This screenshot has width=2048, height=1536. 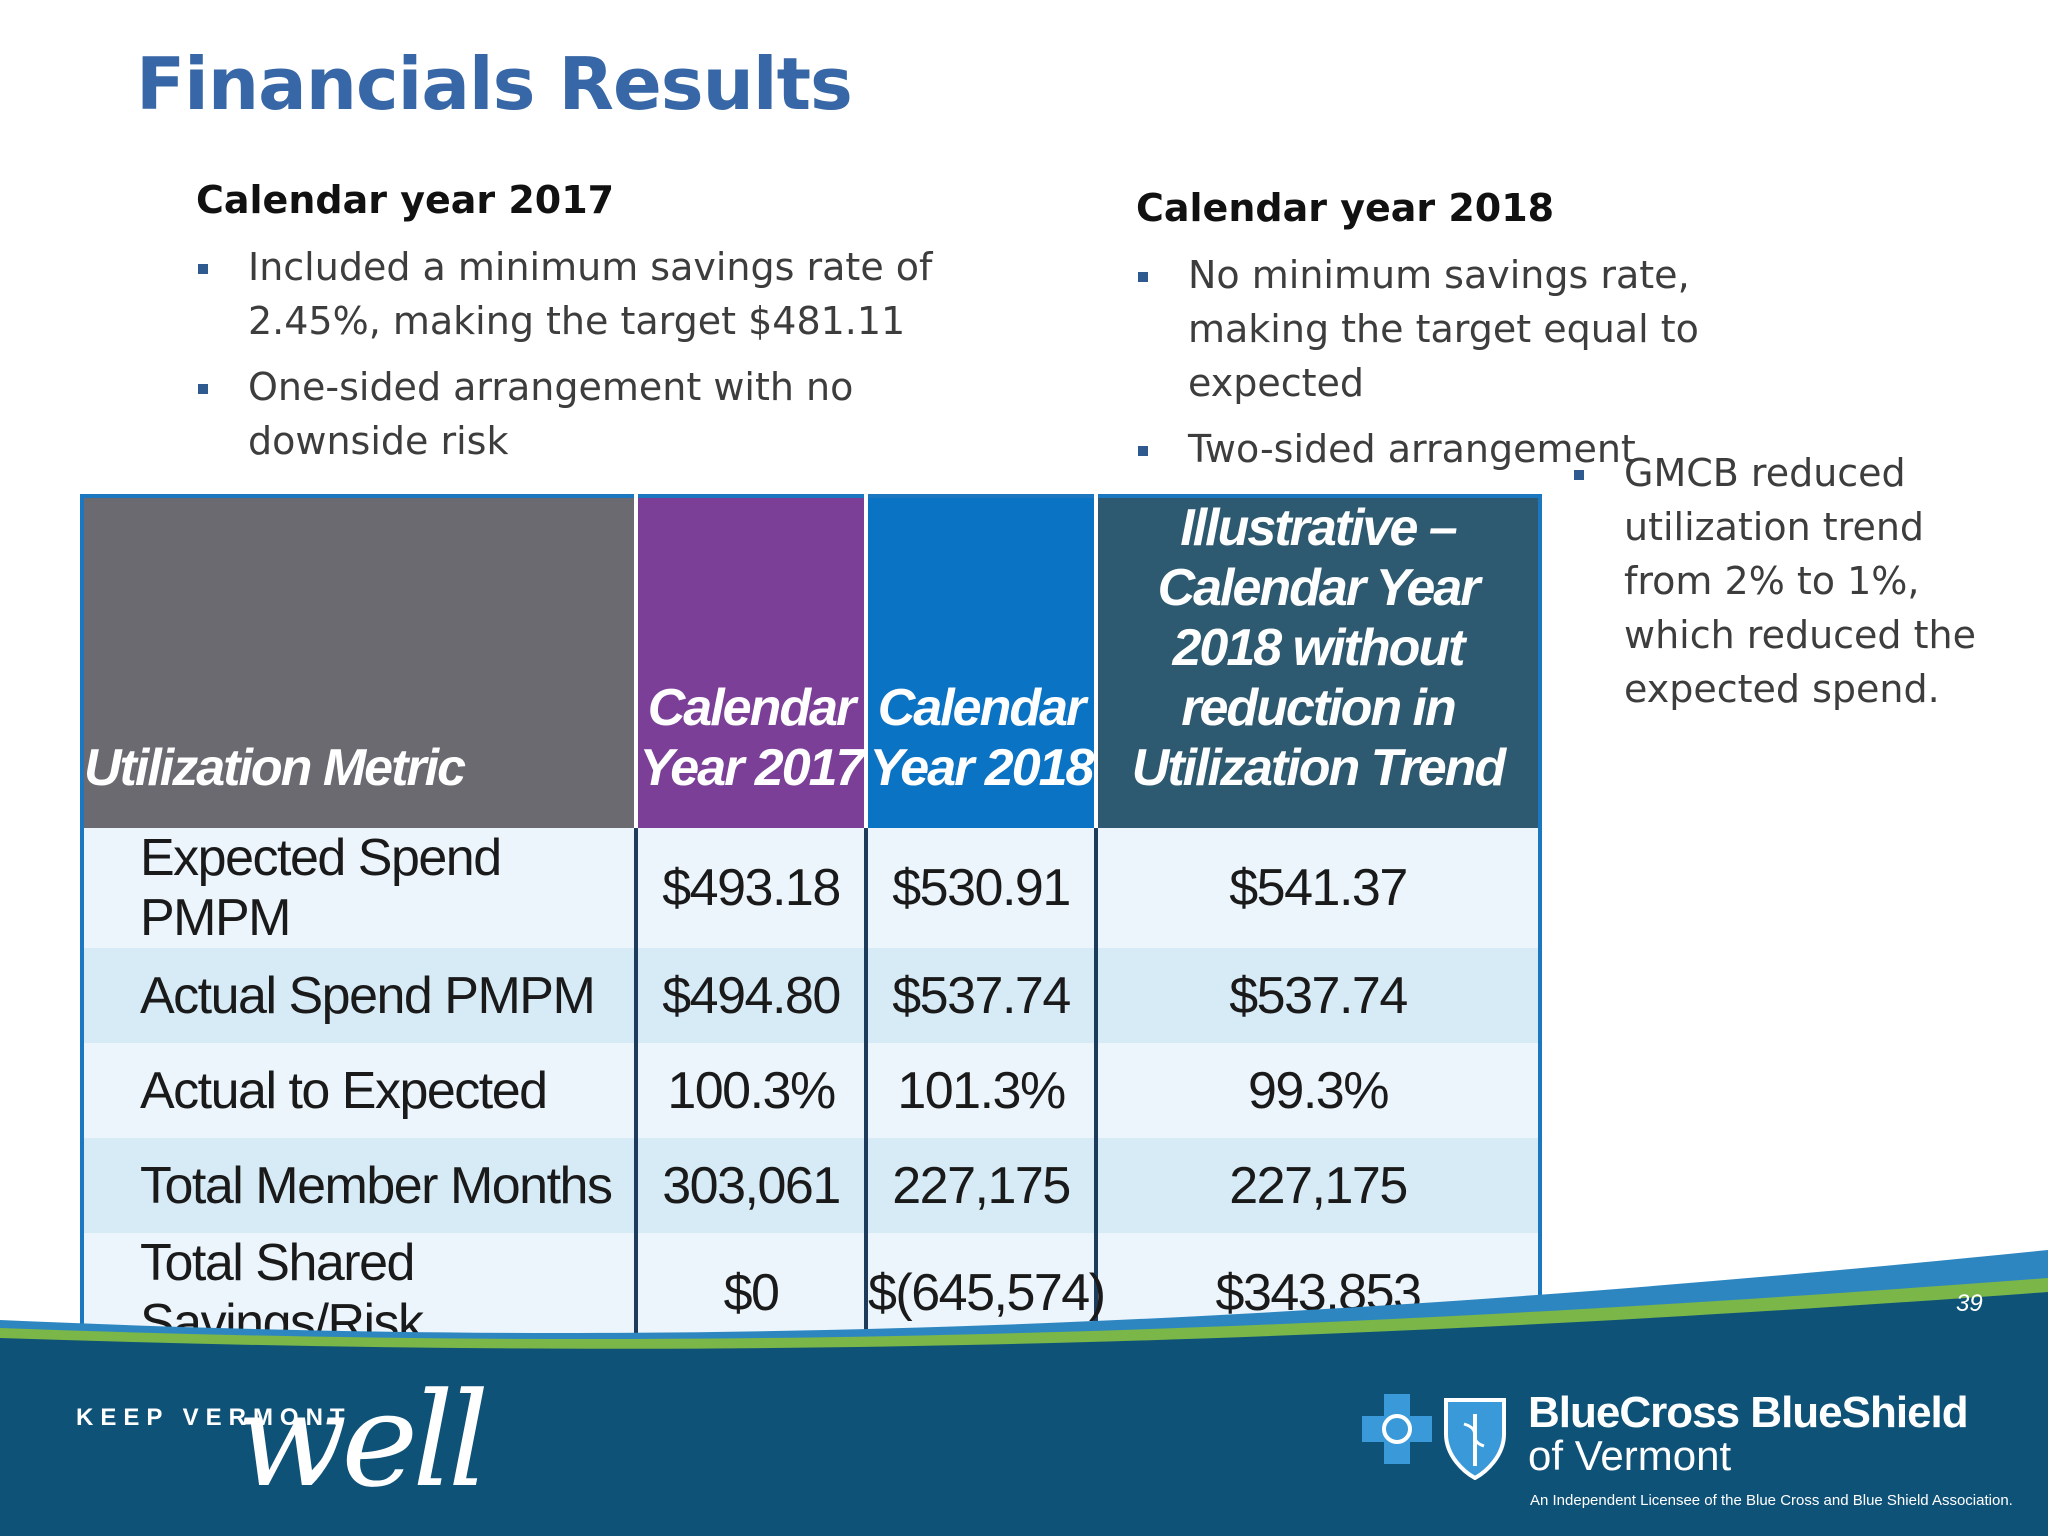 I want to click on bcbs-cross-shield-icon, so click(x=1434, y=1437).